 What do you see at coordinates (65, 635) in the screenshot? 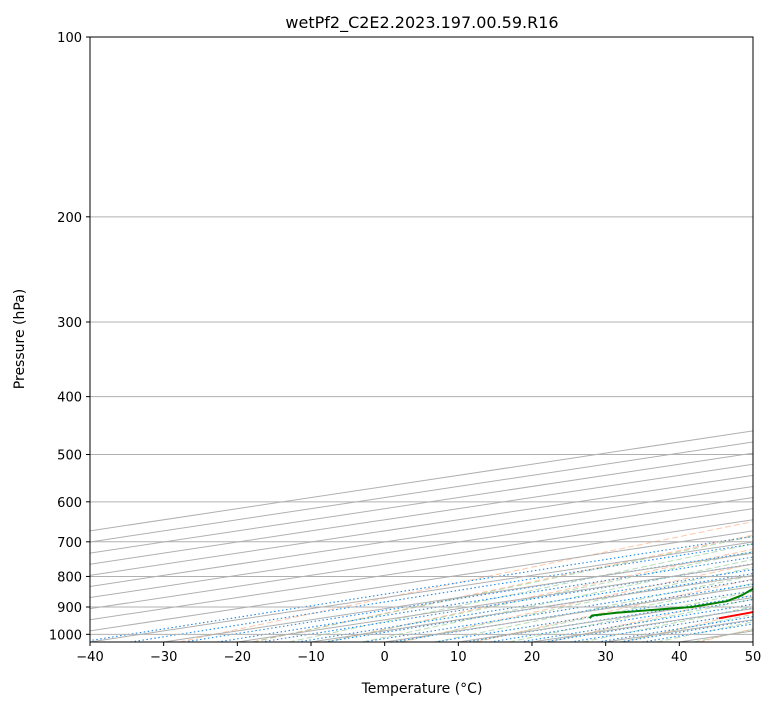
I see `y-tick-label: 1000` at bounding box center [65, 635].